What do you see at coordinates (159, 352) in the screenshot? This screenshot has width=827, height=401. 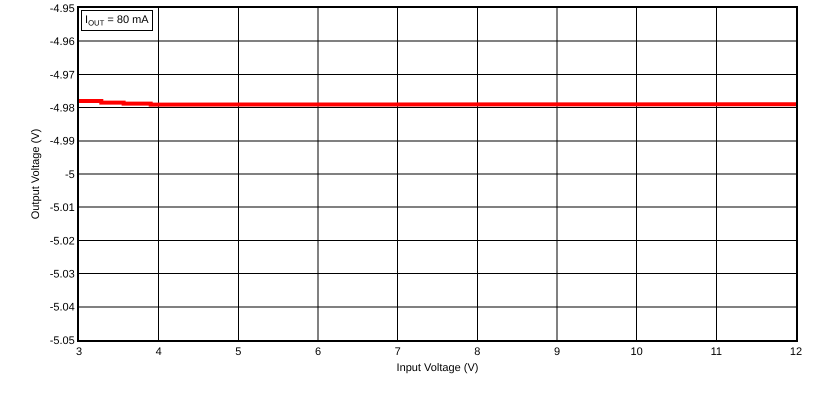 I see `x-tick-label: 4` at bounding box center [159, 352].